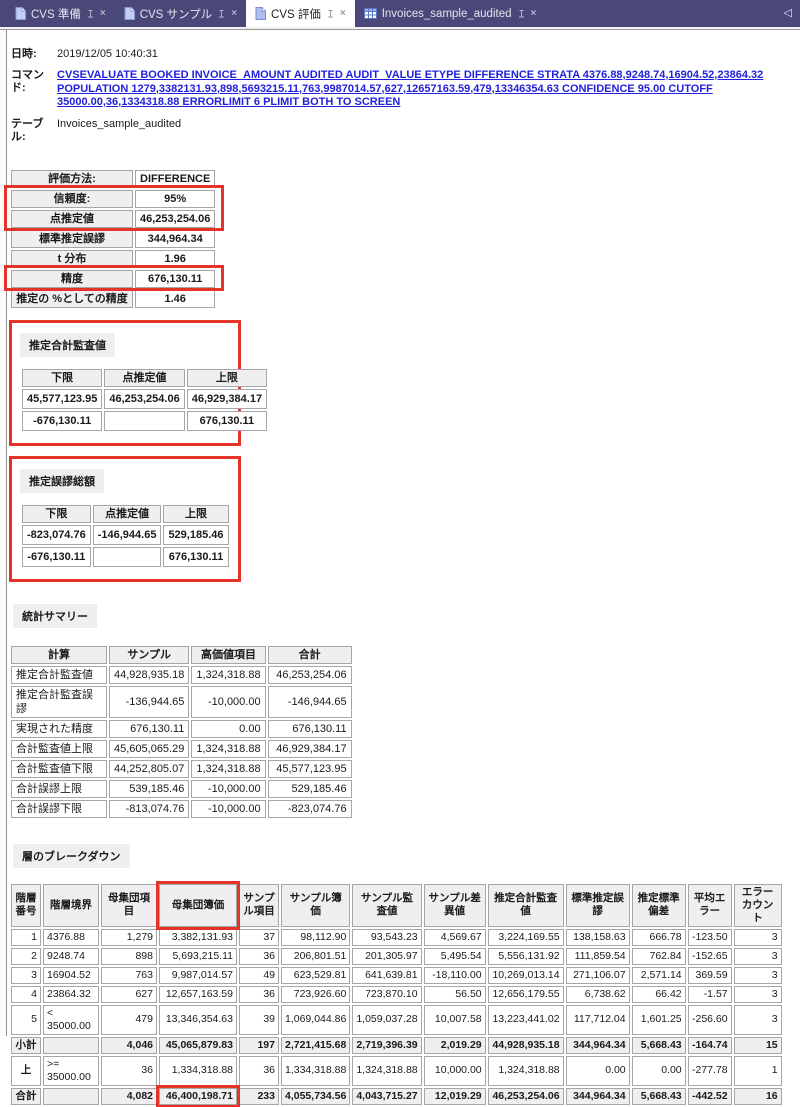  I want to click on section-title-est-audit: 推定合計監査値, so click(67, 344).